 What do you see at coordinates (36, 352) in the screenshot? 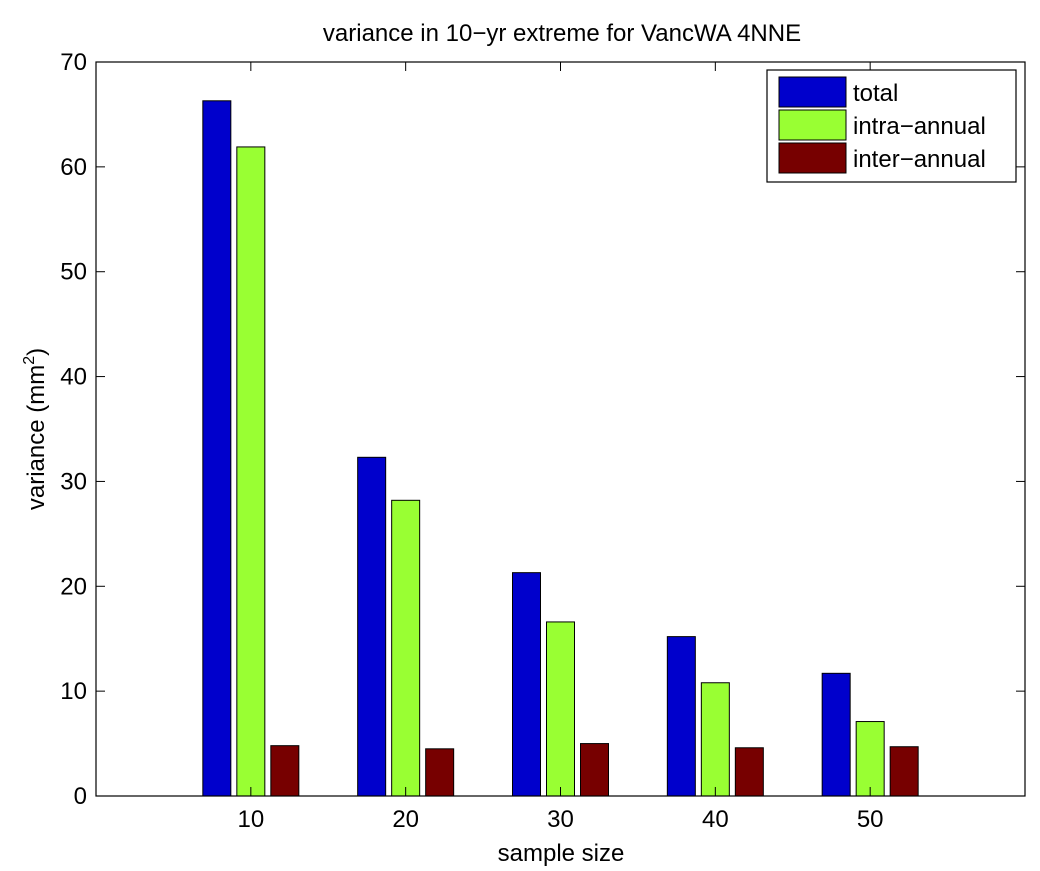
I see `y-axis-label-close: )` at bounding box center [36, 352].